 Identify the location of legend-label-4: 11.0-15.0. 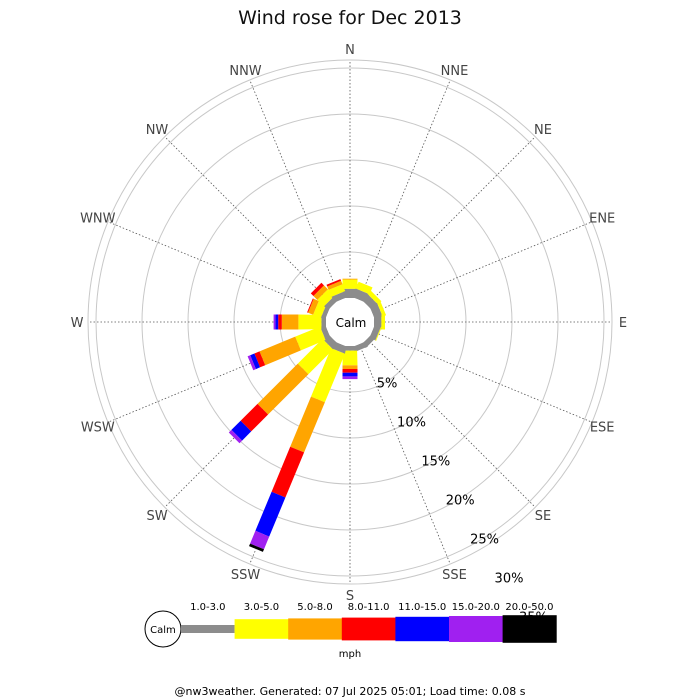
(422, 607).